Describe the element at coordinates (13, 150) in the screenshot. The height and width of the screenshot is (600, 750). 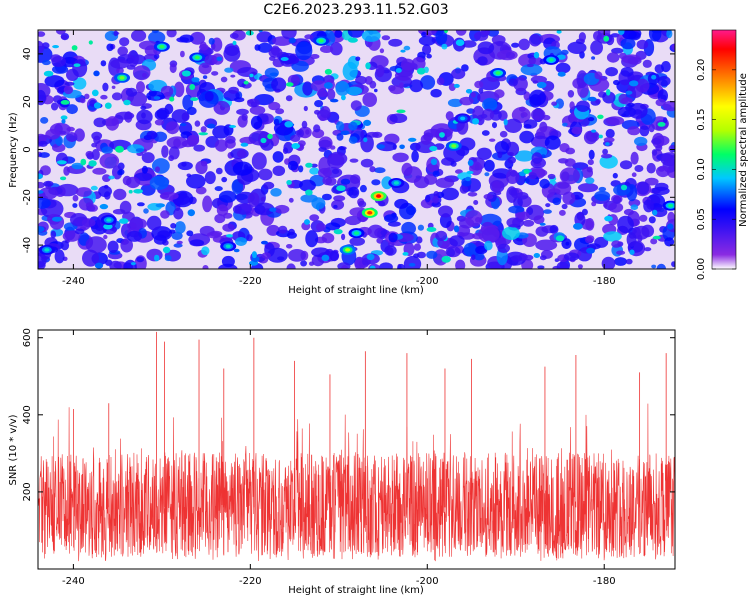
I see `heatmap-y-axis-label: Frequency (Hz)` at that location.